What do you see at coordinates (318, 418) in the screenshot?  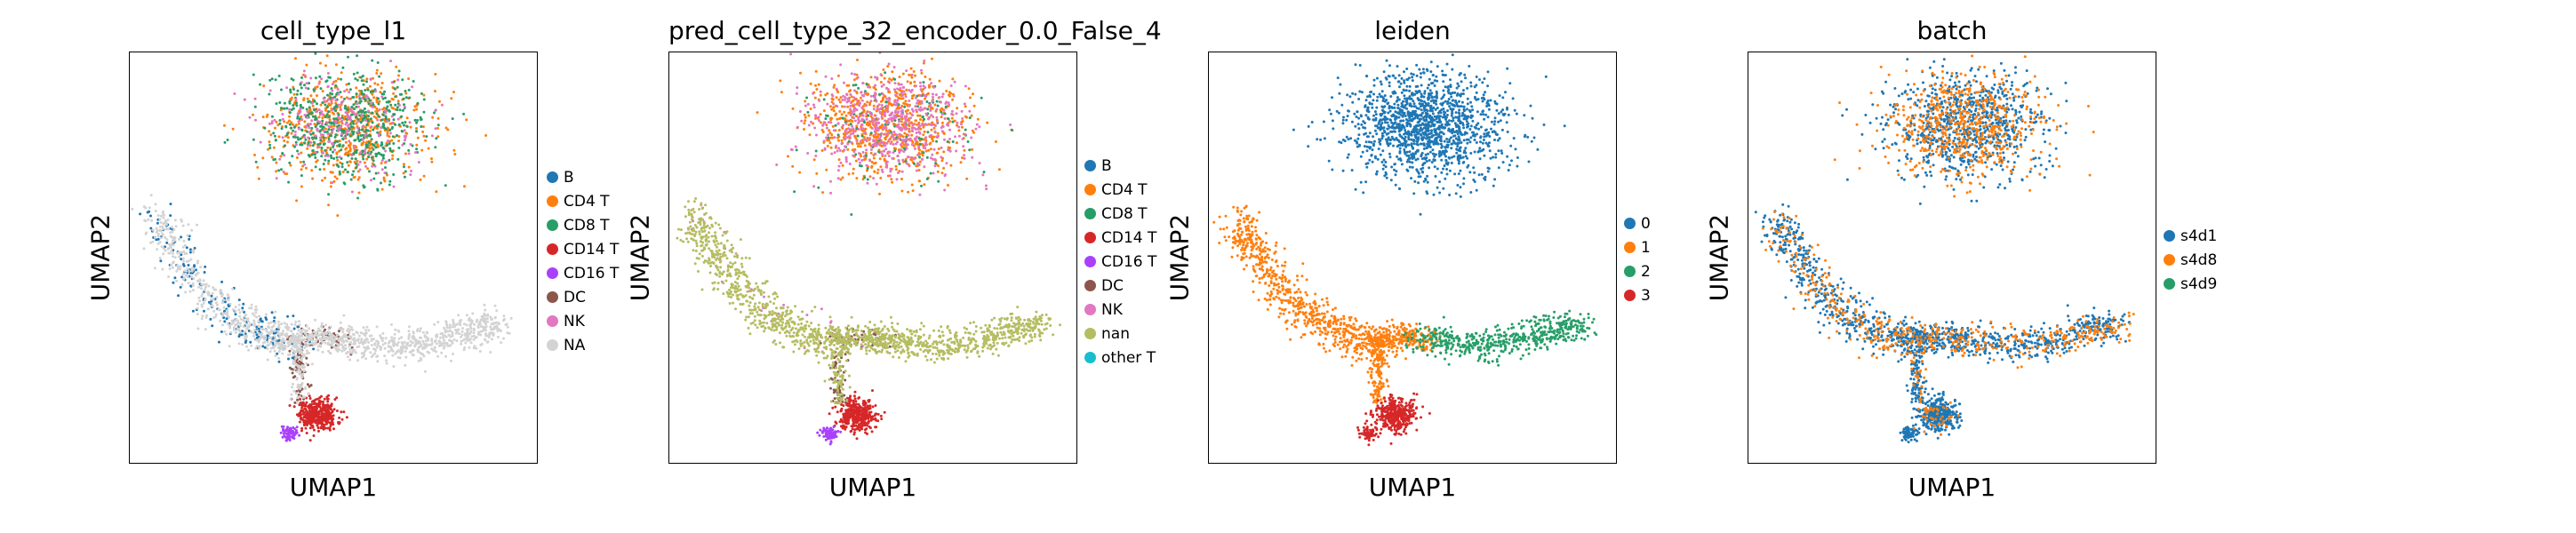 I see `series-cd14-t` at bounding box center [318, 418].